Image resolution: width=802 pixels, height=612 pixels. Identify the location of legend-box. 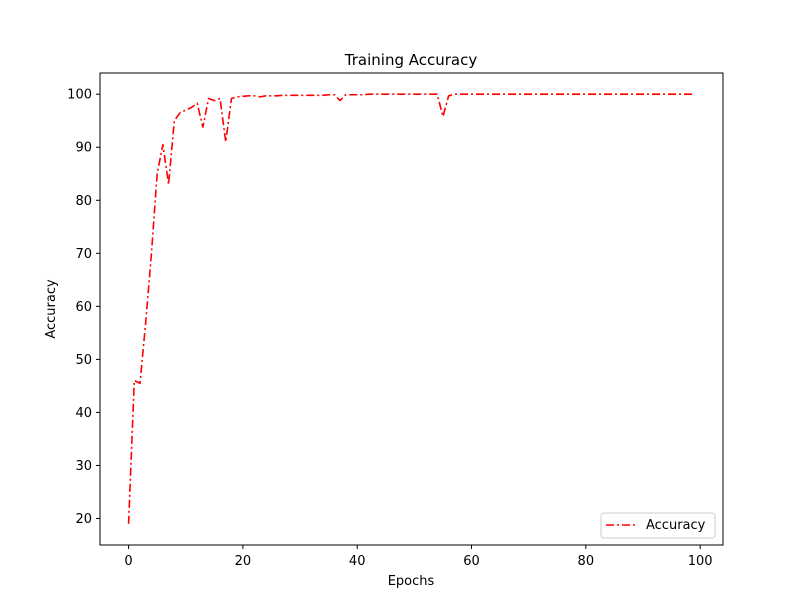
(658, 525).